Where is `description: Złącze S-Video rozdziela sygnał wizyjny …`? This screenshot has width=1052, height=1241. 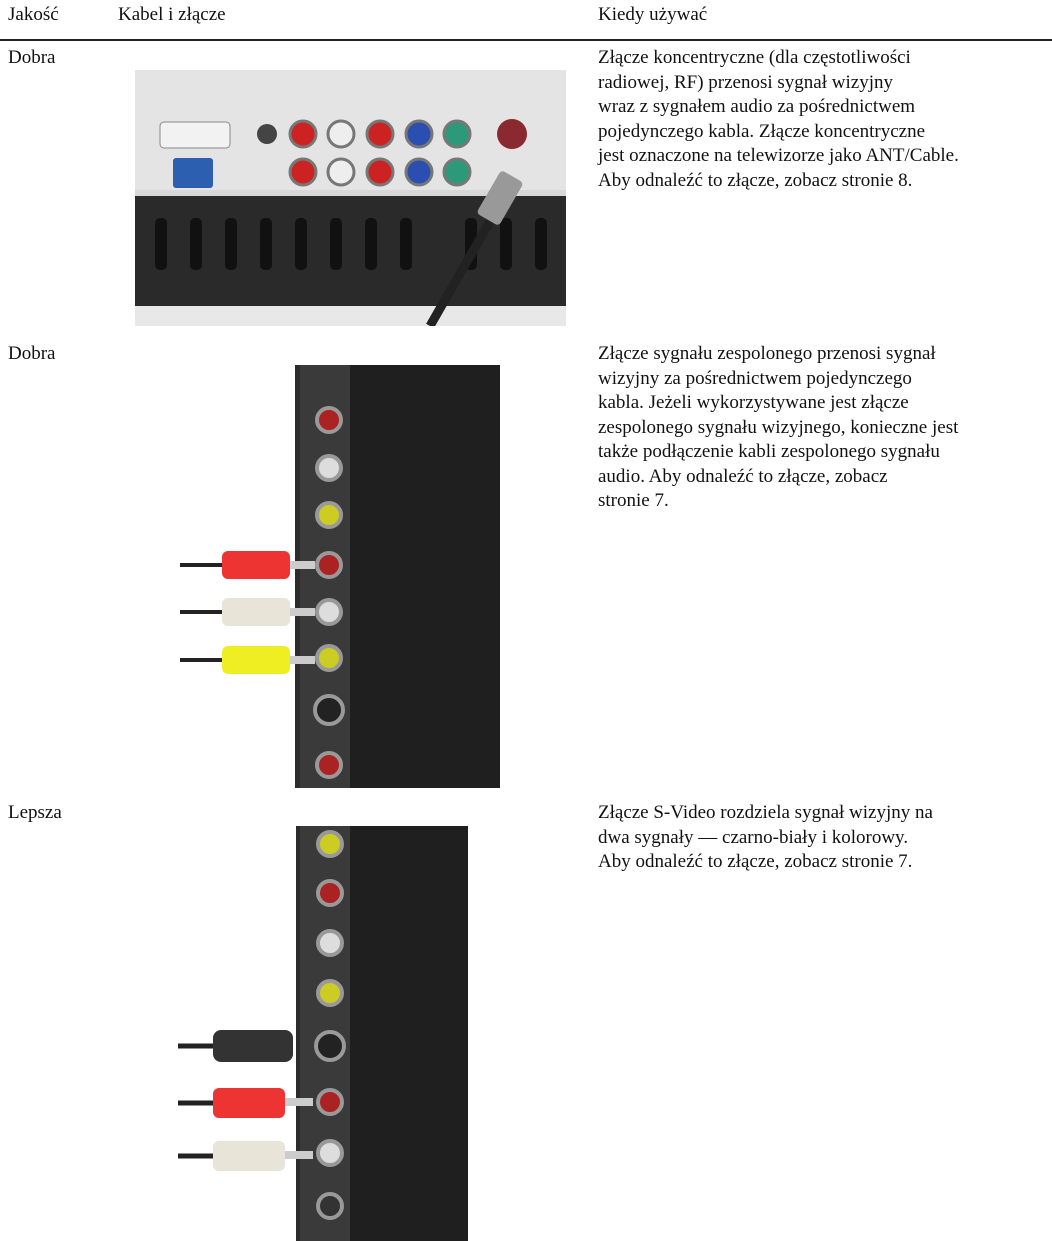 description: Złącze S-Video rozdziela sygnał wizyjny … is located at coordinates (765, 838).